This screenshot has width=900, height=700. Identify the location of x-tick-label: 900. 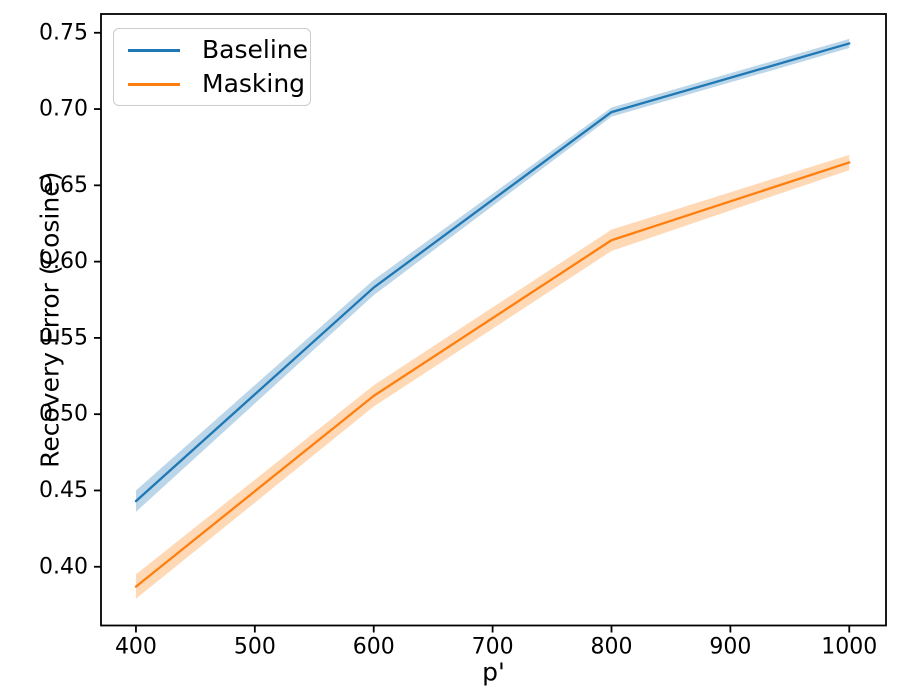
(730, 647).